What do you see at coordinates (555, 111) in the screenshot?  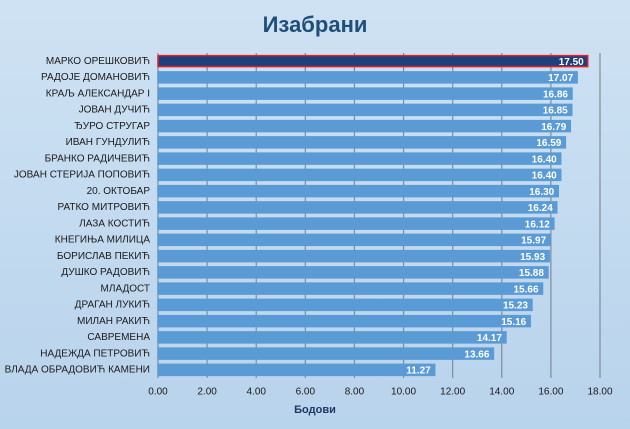 I see `value-label: 16.85` at bounding box center [555, 111].